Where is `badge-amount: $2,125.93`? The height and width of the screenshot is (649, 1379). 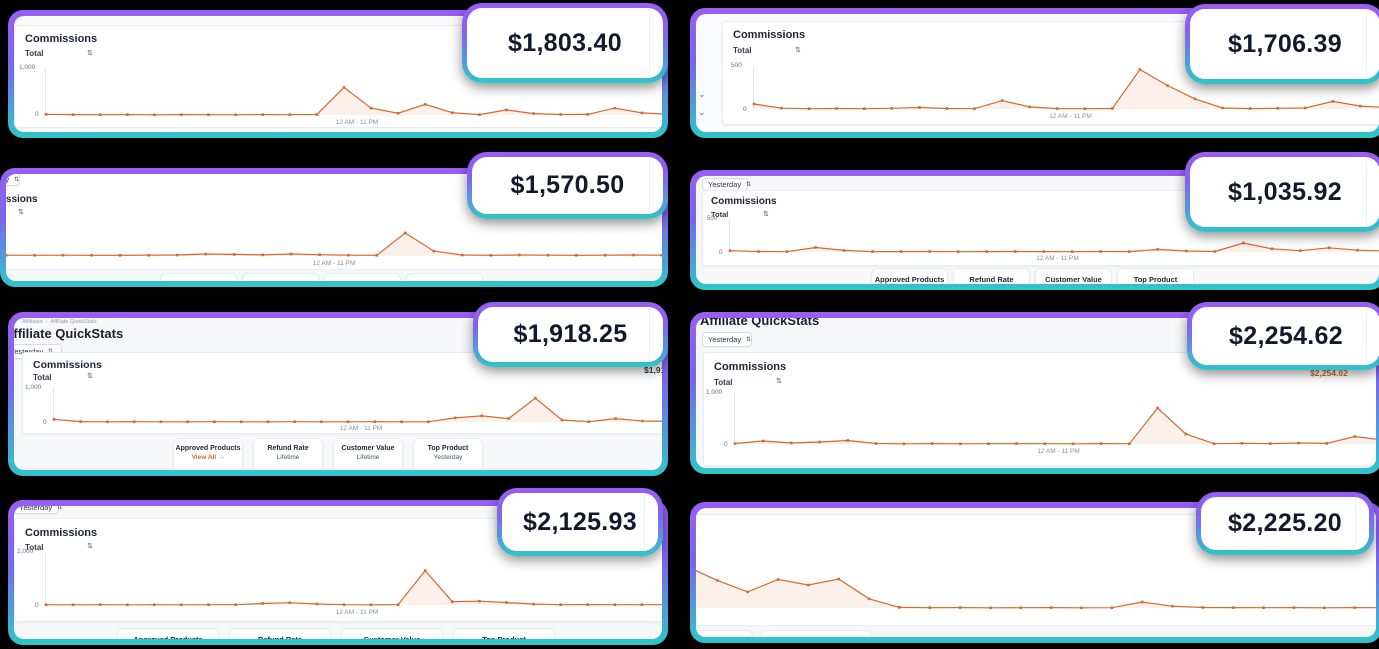 badge-amount: $2,125.93 is located at coordinates (580, 521).